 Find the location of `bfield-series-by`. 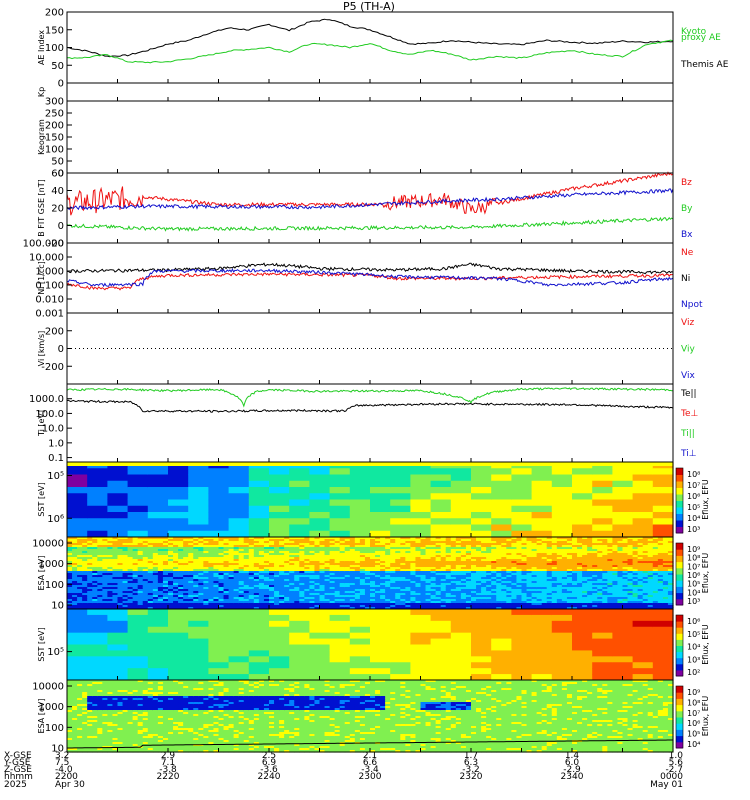

bfield-series-by is located at coordinates (370, 224).